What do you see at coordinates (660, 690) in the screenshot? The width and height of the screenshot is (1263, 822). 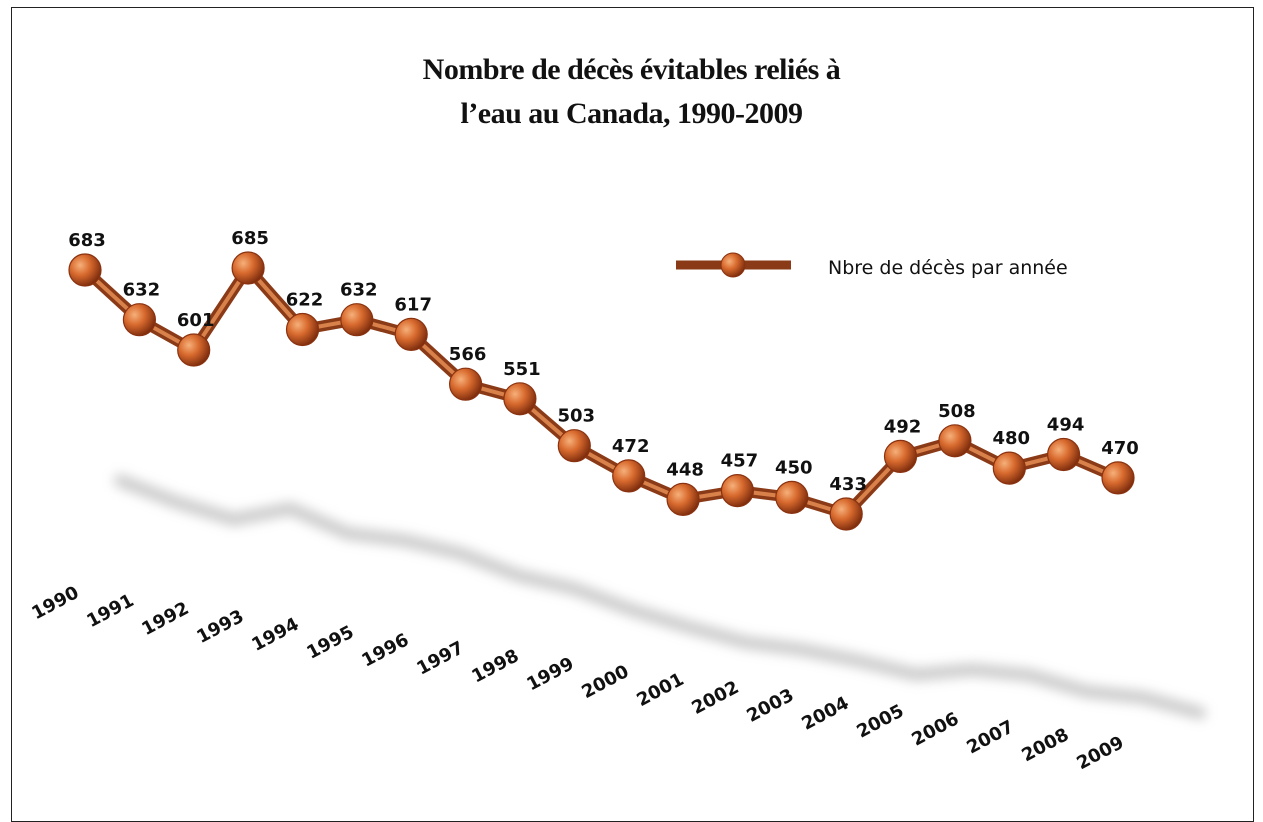 I see `x-tick-label-2001: 2001` at bounding box center [660, 690].